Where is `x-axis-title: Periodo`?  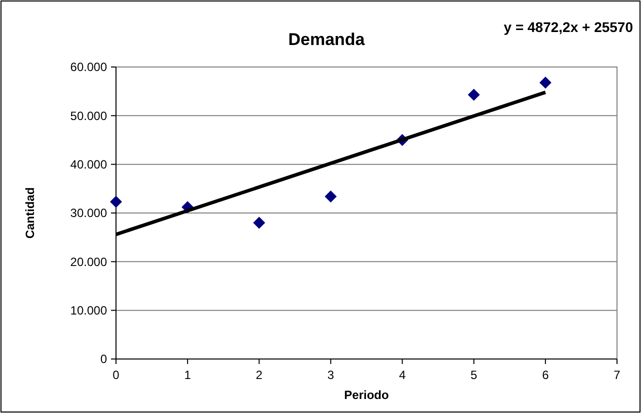
x-axis-title: Periodo is located at coordinates (366, 395).